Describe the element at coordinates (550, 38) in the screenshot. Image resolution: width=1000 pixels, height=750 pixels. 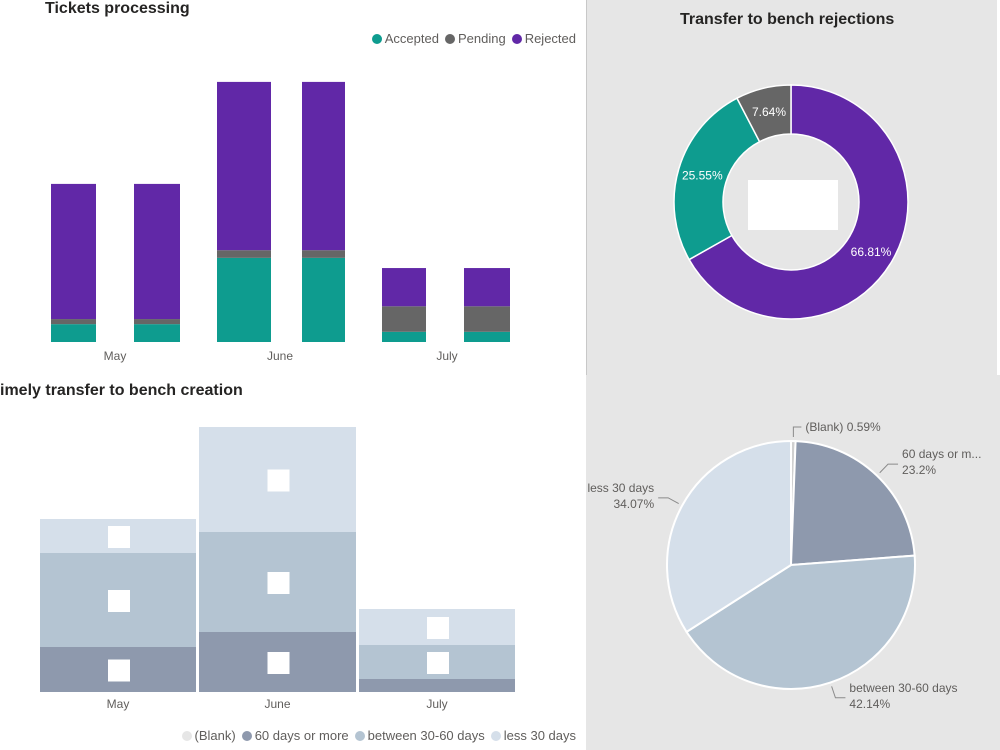
I see `legend-label: Rejected` at that location.